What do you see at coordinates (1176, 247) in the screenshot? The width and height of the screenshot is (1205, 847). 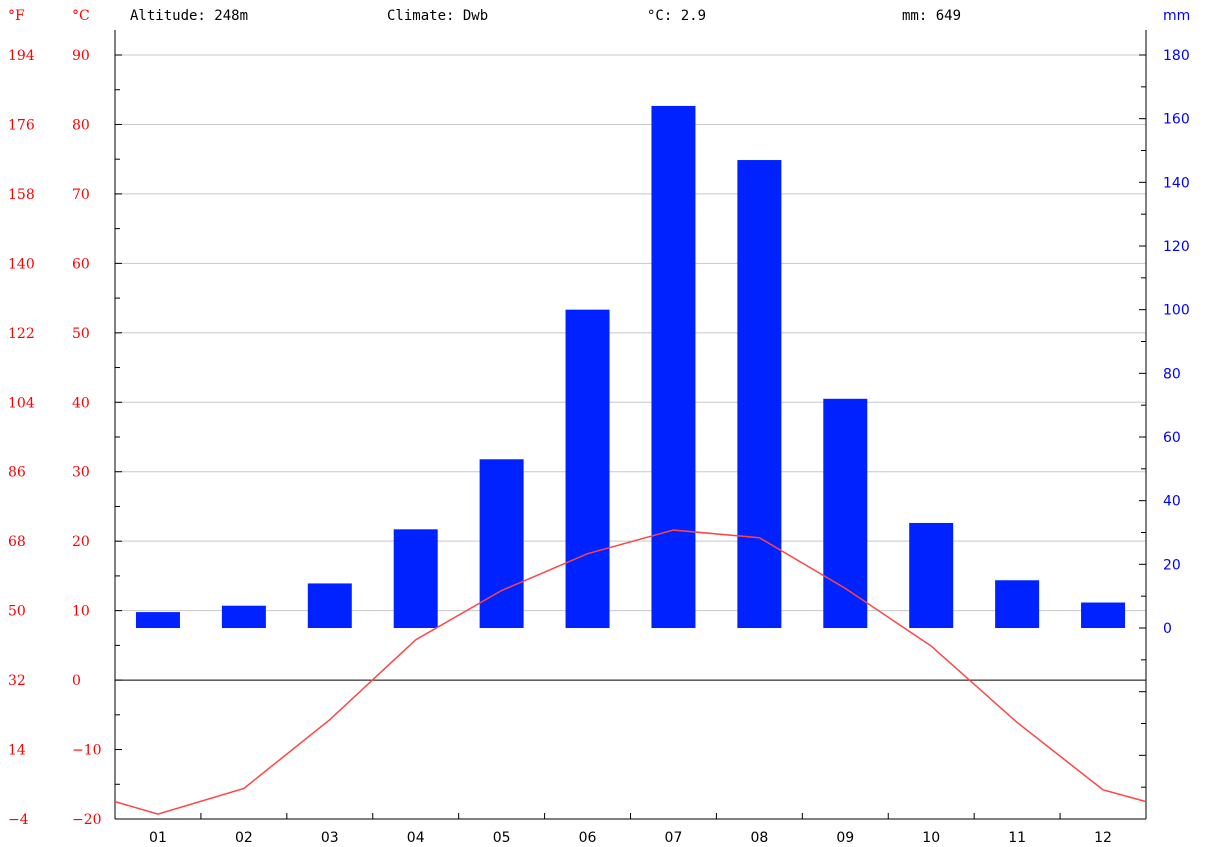 I see `mm-tick-label: 120` at bounding box center [1176, 247].